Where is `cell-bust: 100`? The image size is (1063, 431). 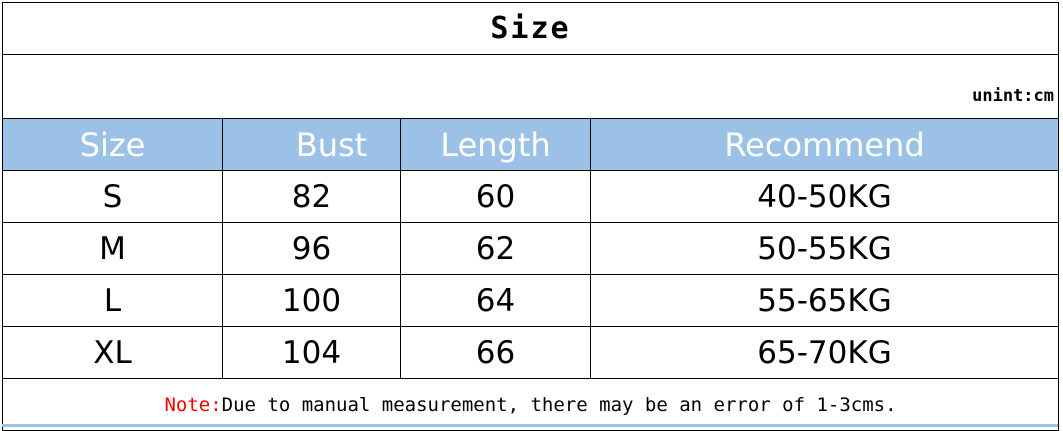 cell-bust: 100 is located at coordinates (311, 300).